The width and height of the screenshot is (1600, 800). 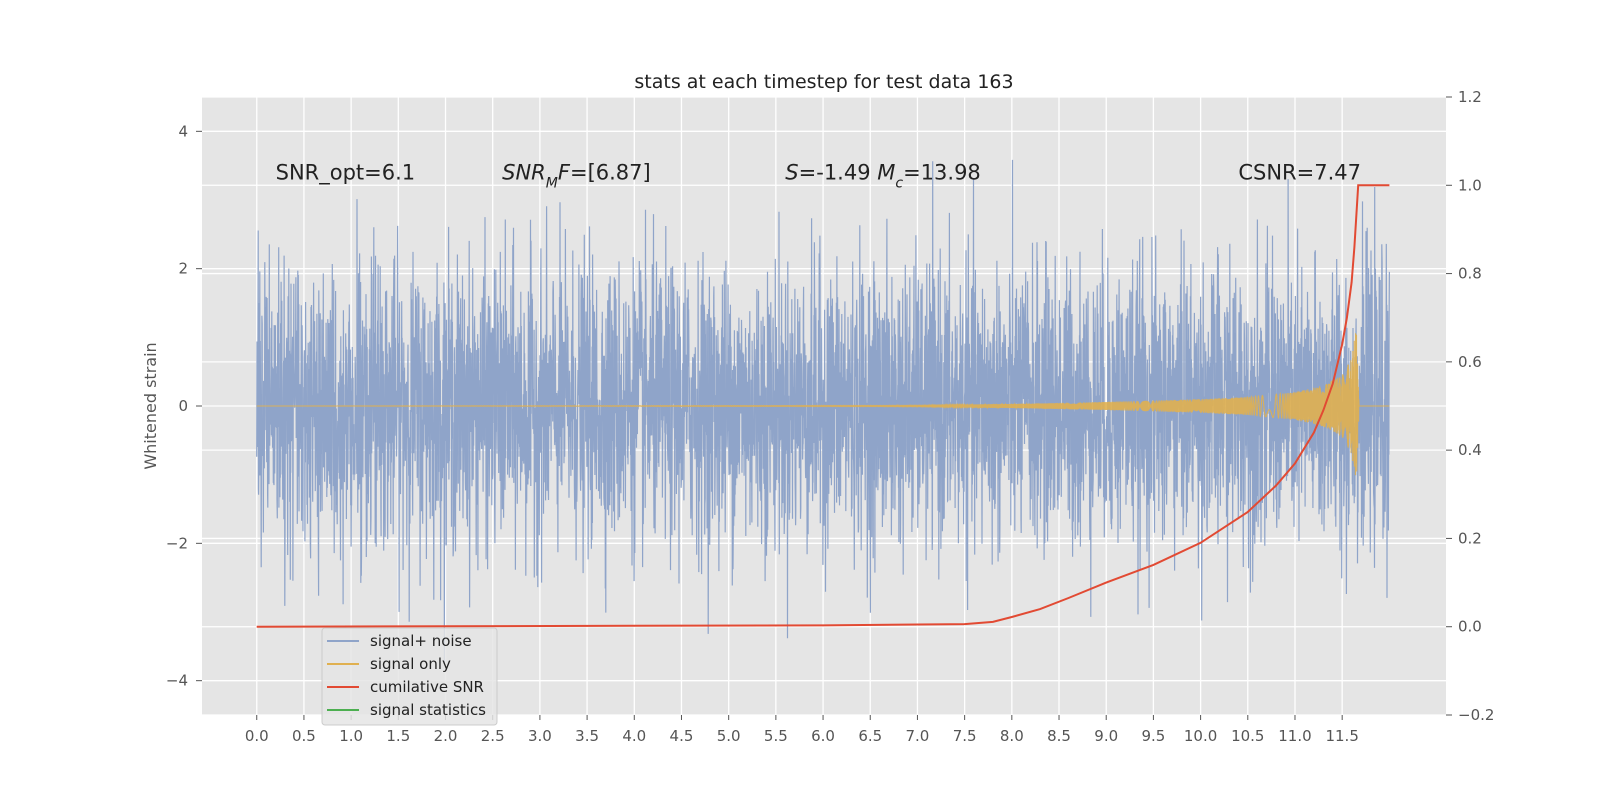 What do you see at coordinates (870, 736) in the screenshot?
I see `x-tick-label: 6.5` at bounding box center [870, 736].